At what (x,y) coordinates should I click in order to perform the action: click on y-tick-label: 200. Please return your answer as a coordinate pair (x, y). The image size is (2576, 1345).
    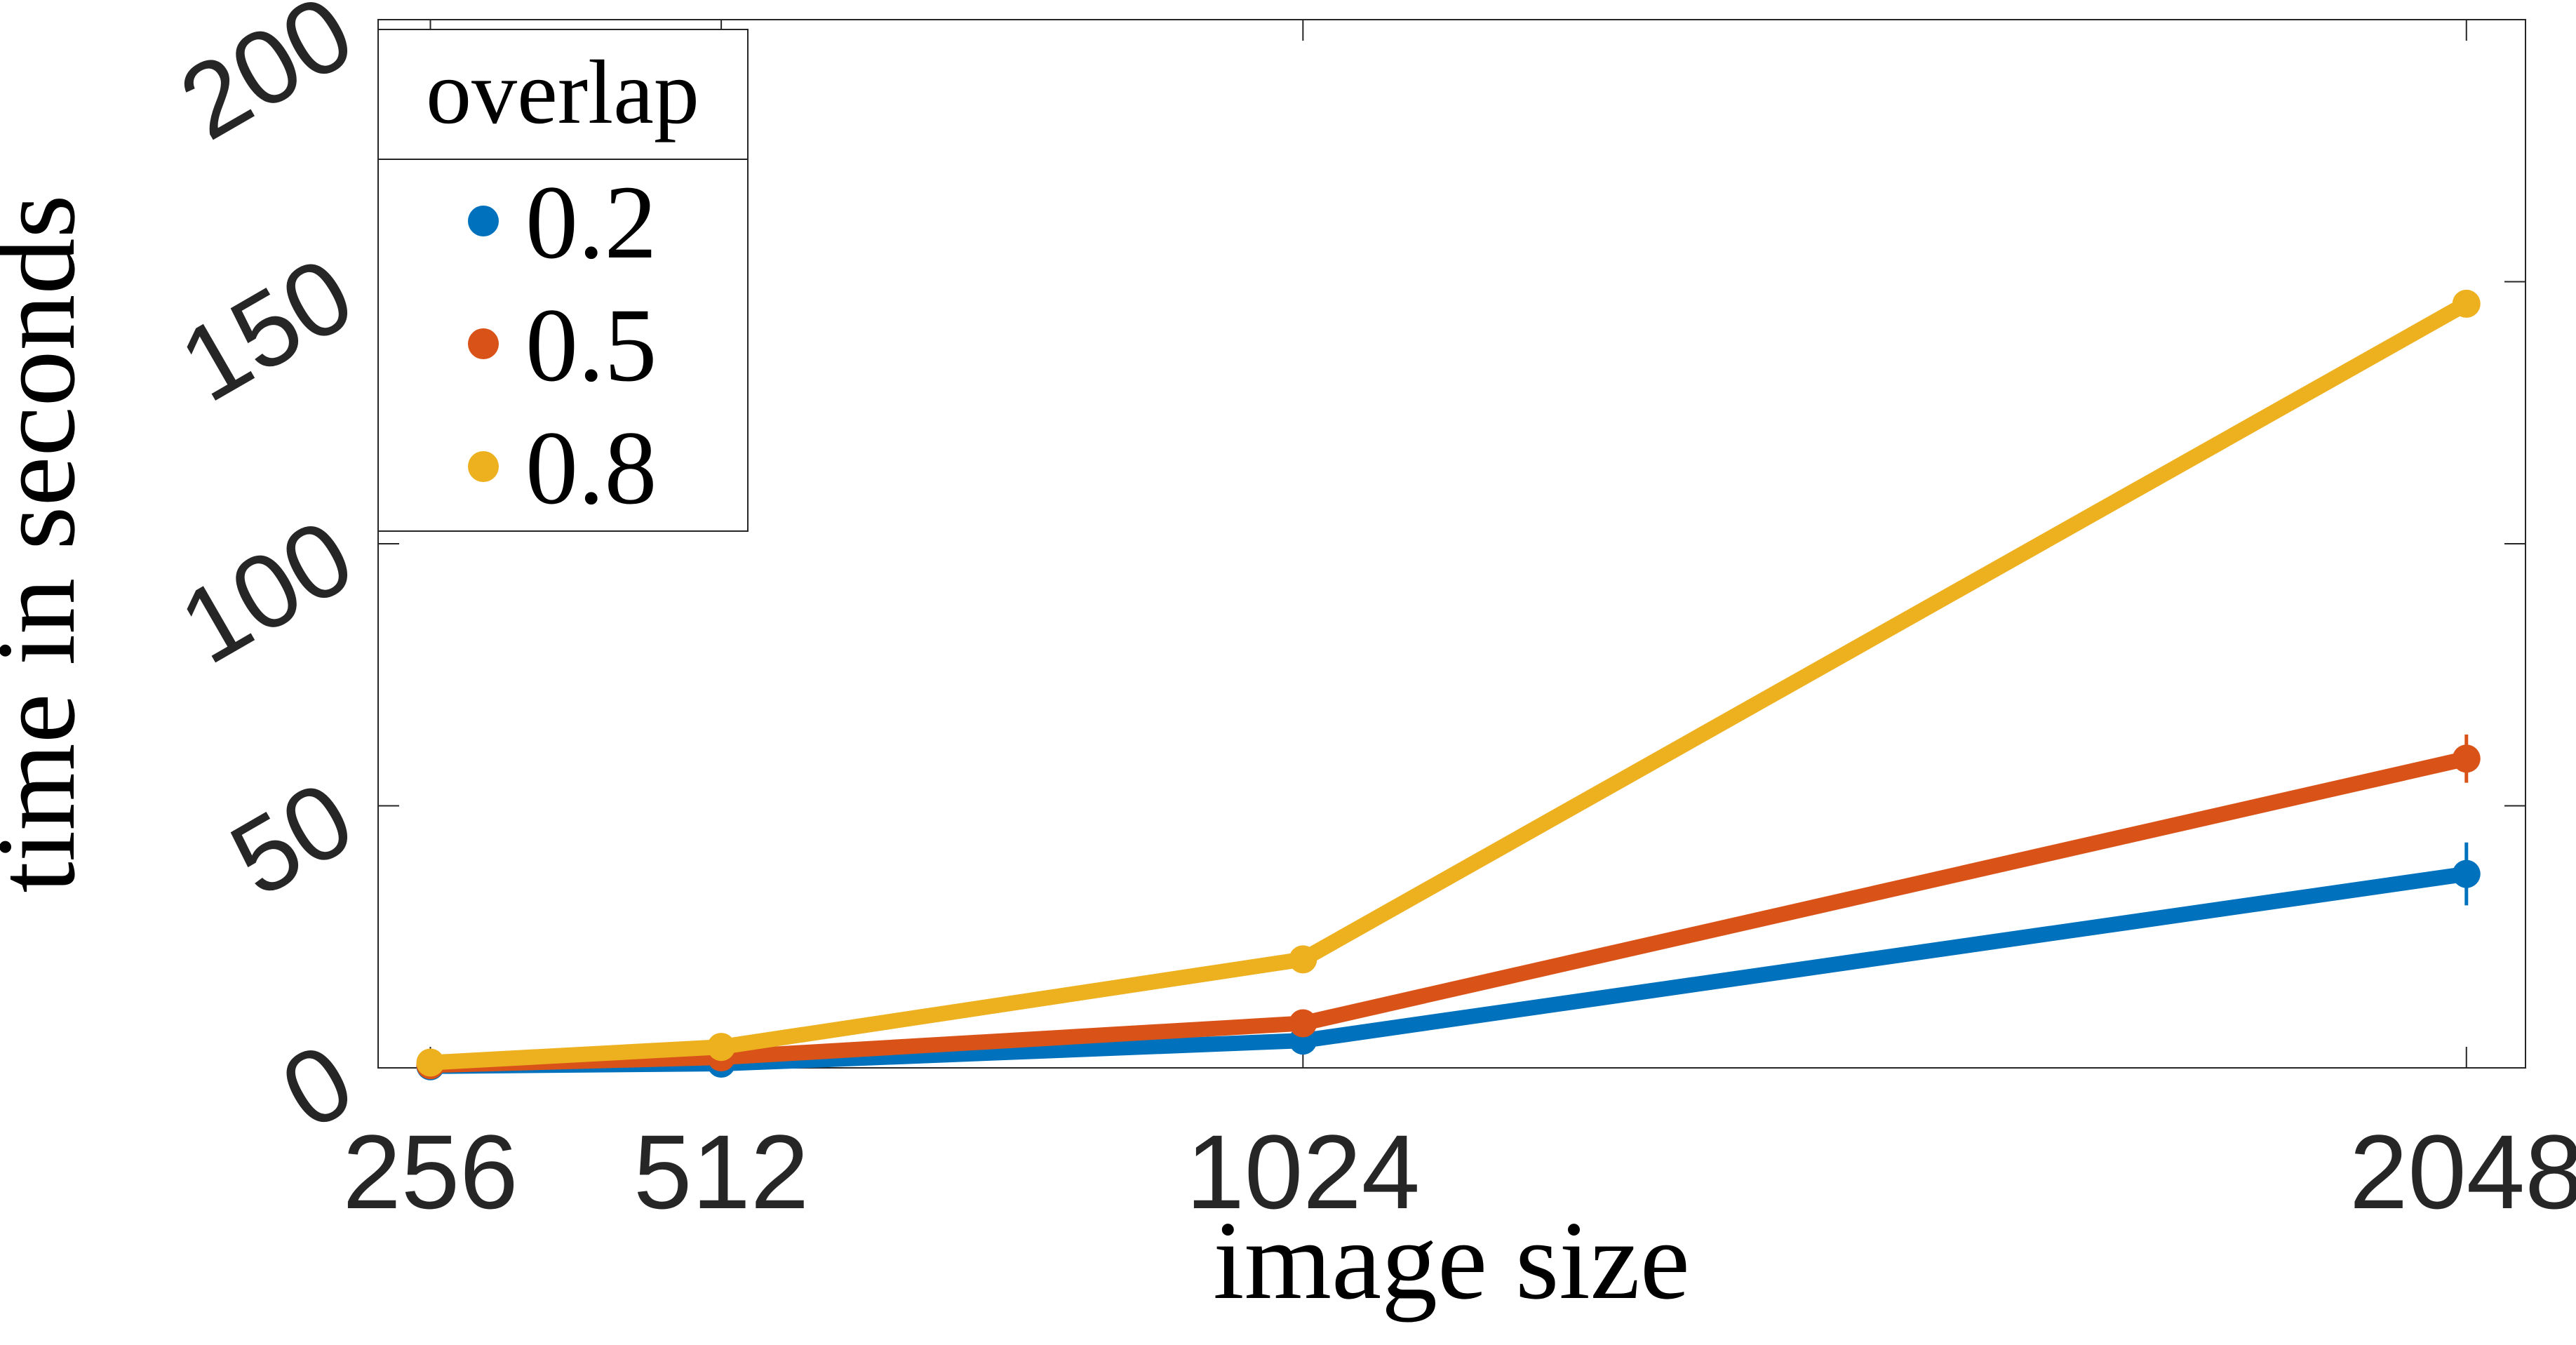
    Looking at the image, I should click on (266, 81).